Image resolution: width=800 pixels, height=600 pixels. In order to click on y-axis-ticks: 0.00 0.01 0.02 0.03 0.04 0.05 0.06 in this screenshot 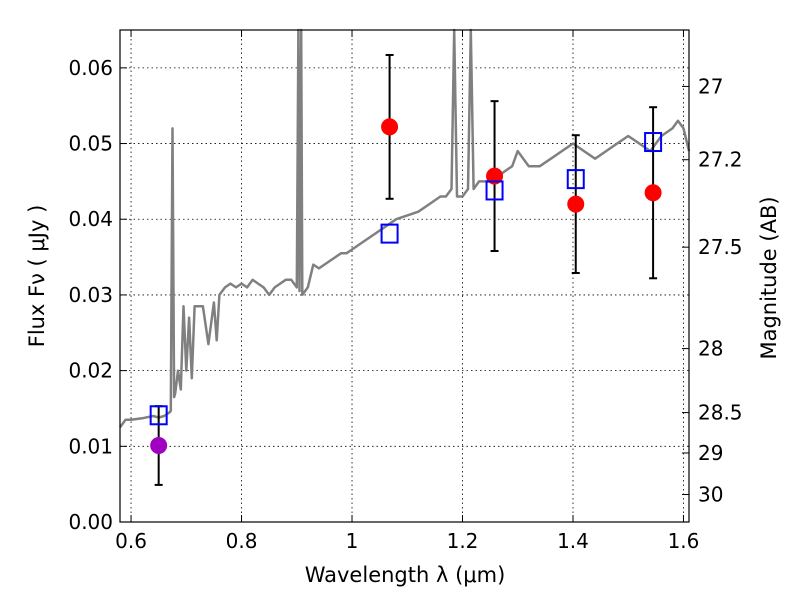, I will do `click(97, 295)`.